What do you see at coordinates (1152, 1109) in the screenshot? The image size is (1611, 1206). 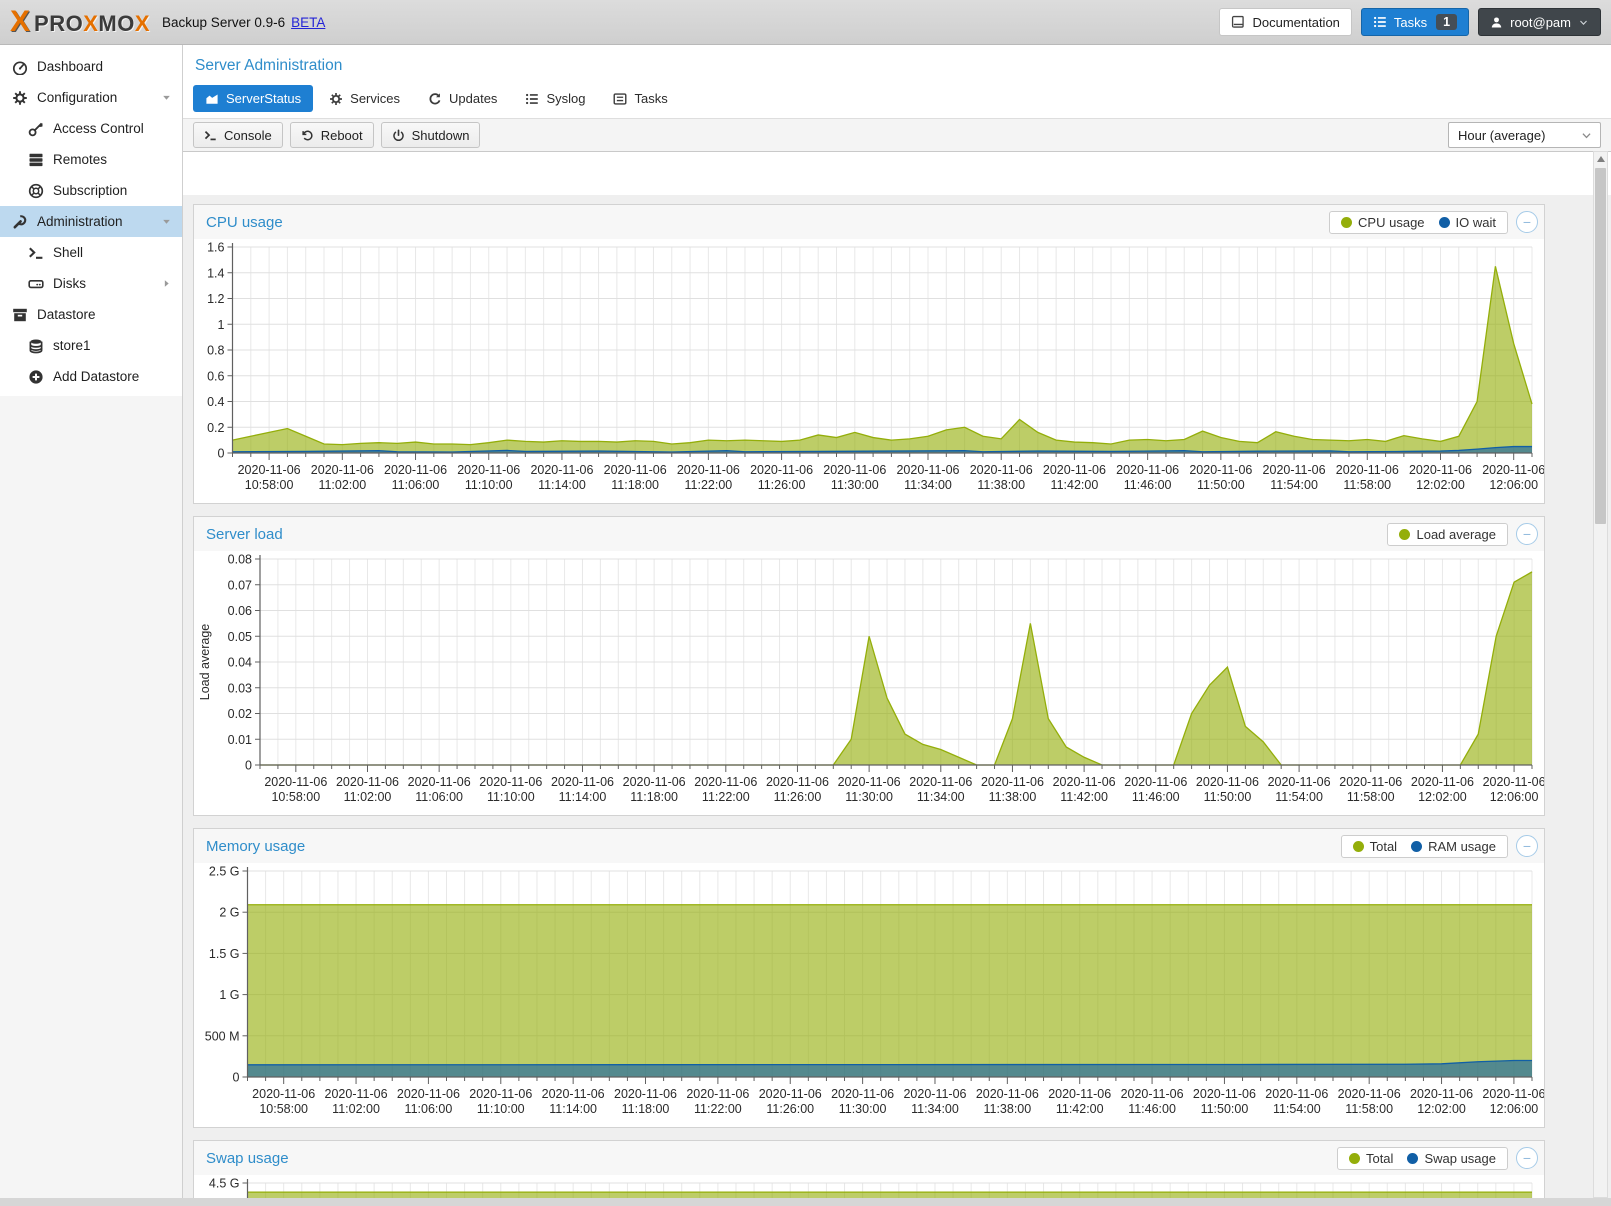 I see `svg-text: 11:46:00` at bounding box center [1152, 1109].